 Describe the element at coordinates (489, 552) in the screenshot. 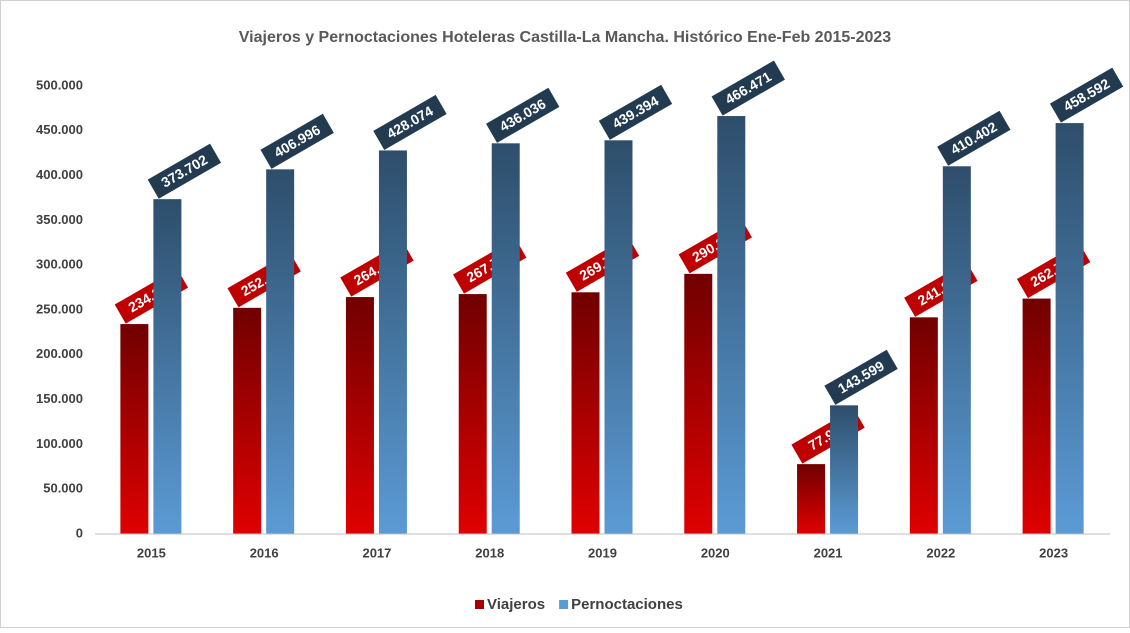

I see `x-tick-label: 2018` at that location.